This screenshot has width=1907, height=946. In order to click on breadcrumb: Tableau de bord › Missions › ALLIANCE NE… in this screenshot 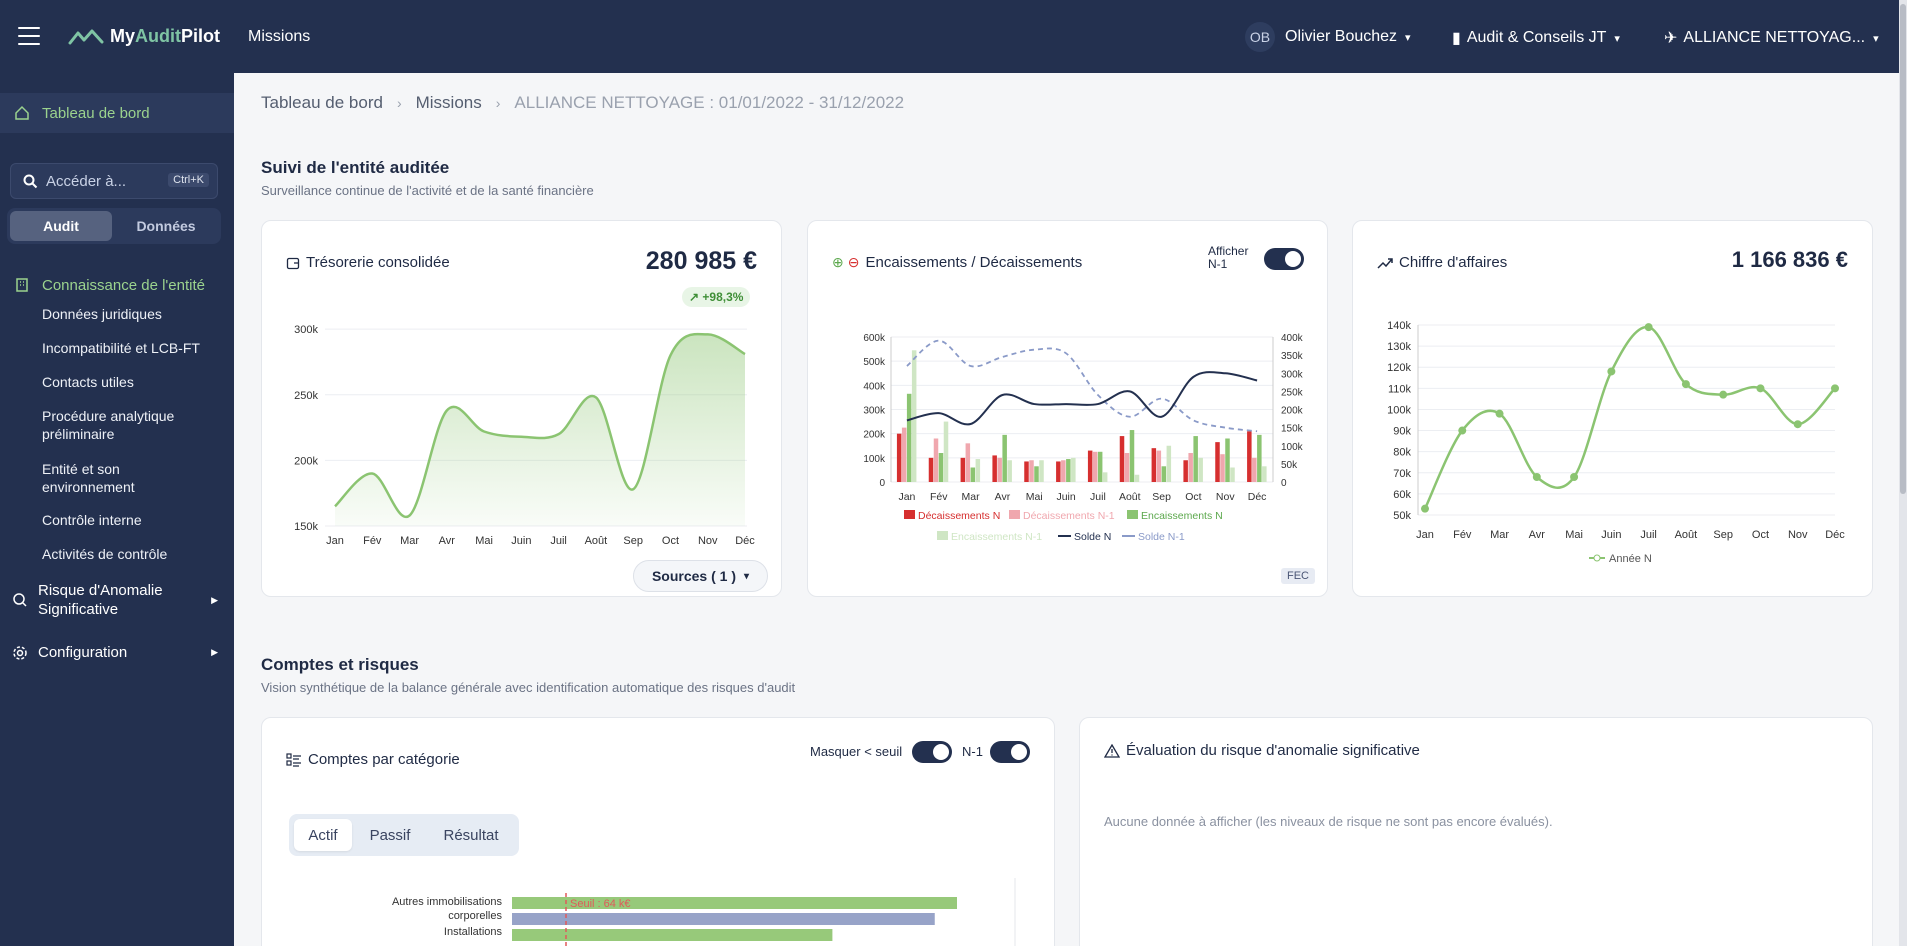, I will do `click(582, 103)`.